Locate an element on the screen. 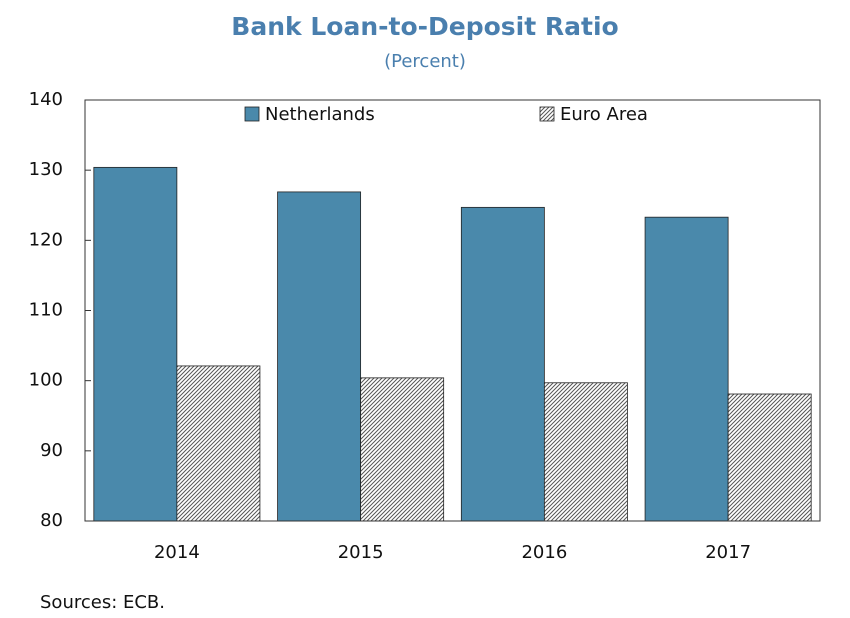  y-tick-label: 120 is located at coordinates (46, 239).